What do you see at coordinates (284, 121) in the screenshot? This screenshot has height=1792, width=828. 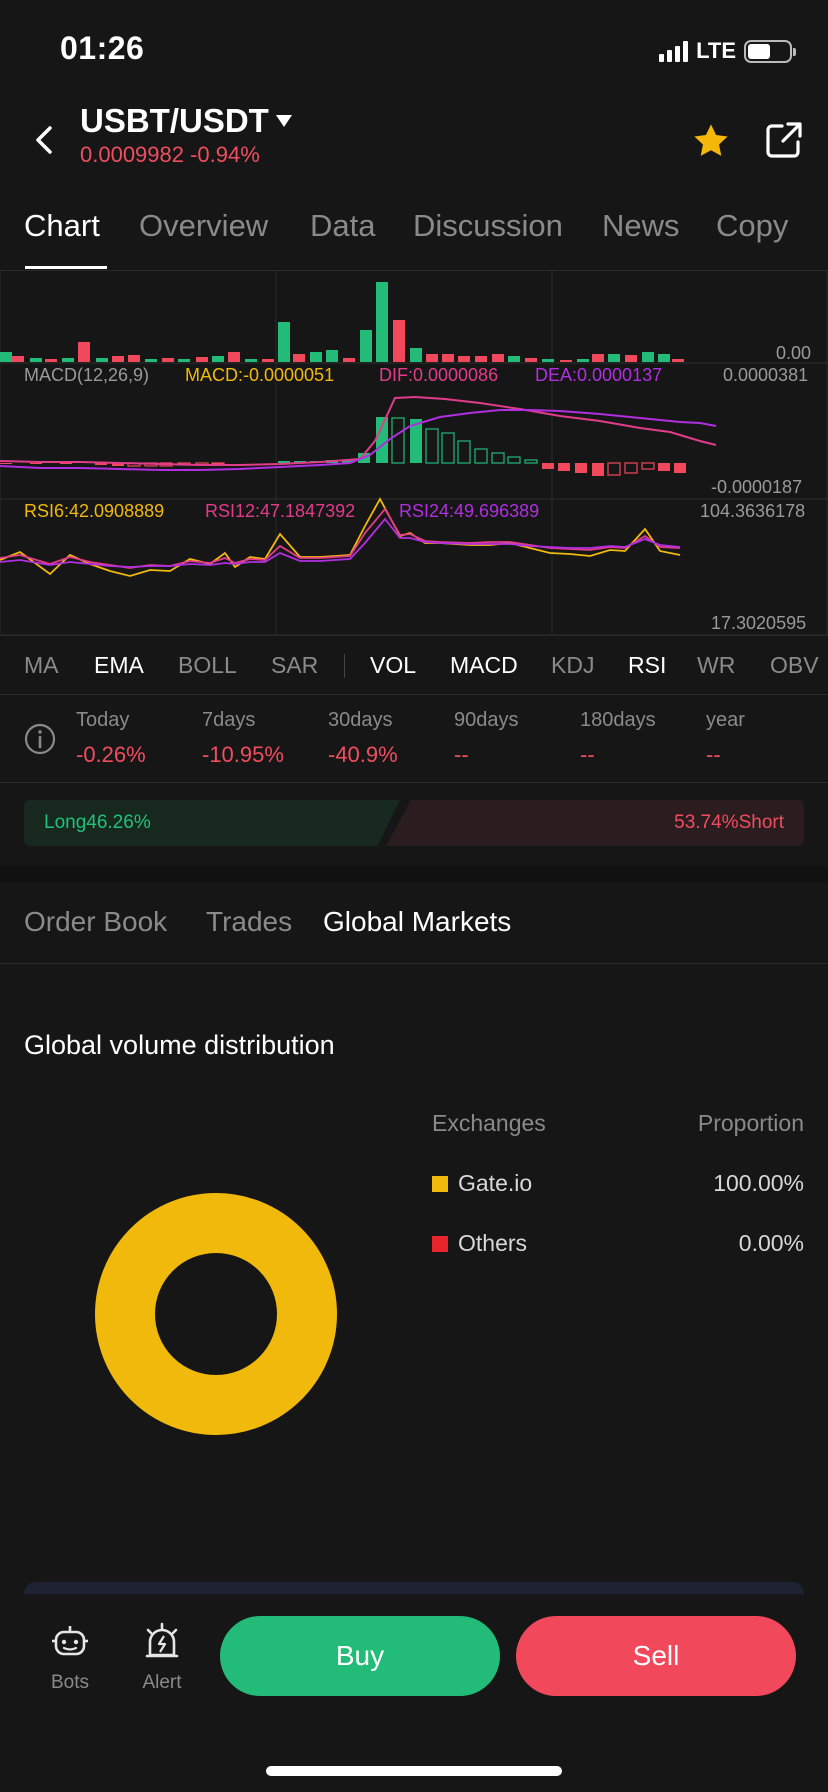 I see `caret-down-icon` at bounding box center [284, 121].